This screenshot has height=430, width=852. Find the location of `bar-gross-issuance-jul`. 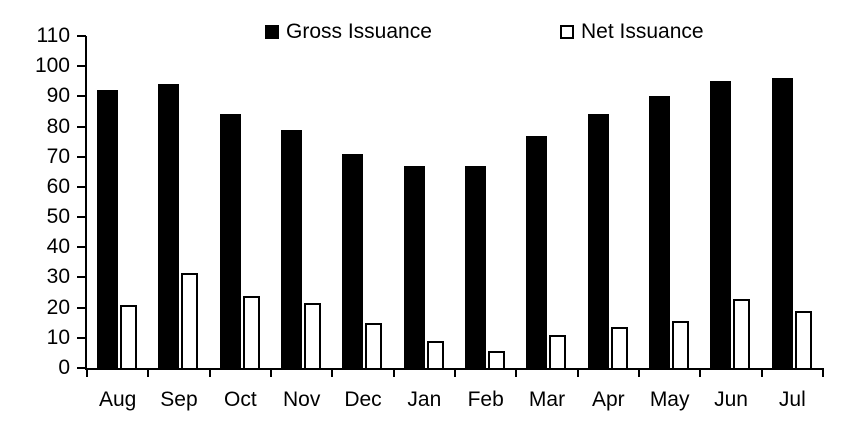

bar-gross-issuance-jul is located at coordinates (782, 223).